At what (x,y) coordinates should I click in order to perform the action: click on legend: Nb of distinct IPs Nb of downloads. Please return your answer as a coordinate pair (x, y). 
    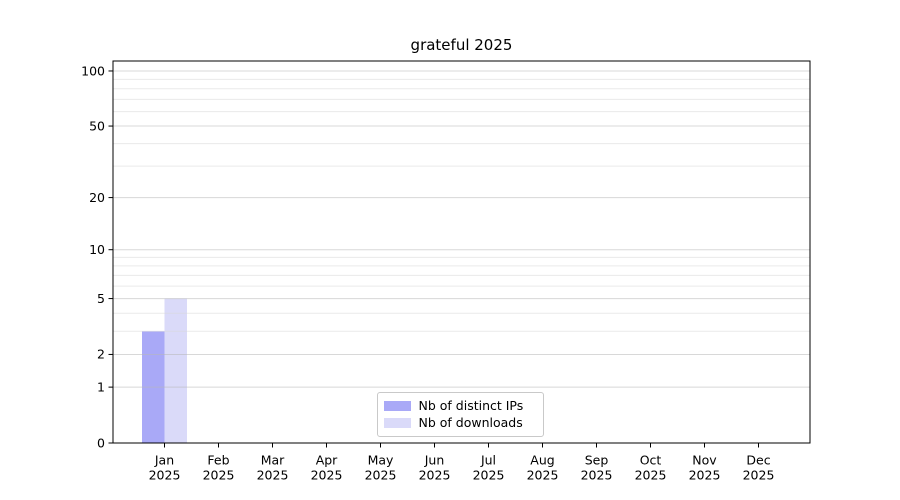
    Looking at the image, I should click on (460, 414).